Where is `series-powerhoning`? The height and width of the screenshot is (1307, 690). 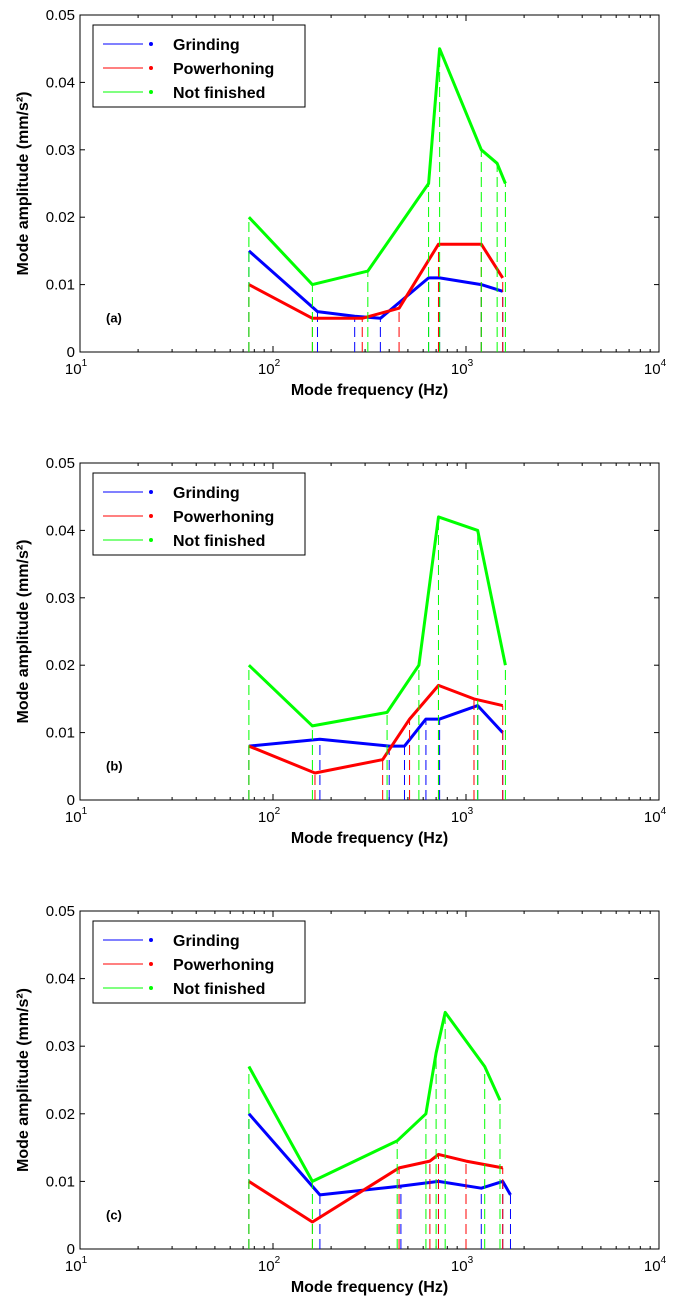
series-powerhoning is located at coordinates (376, 1200).